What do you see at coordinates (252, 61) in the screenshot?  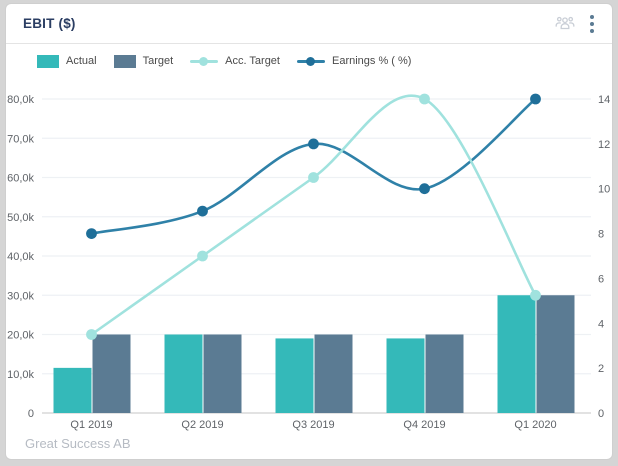 I see `legend-label: Acc. Target` at bounding box center [252, 61].